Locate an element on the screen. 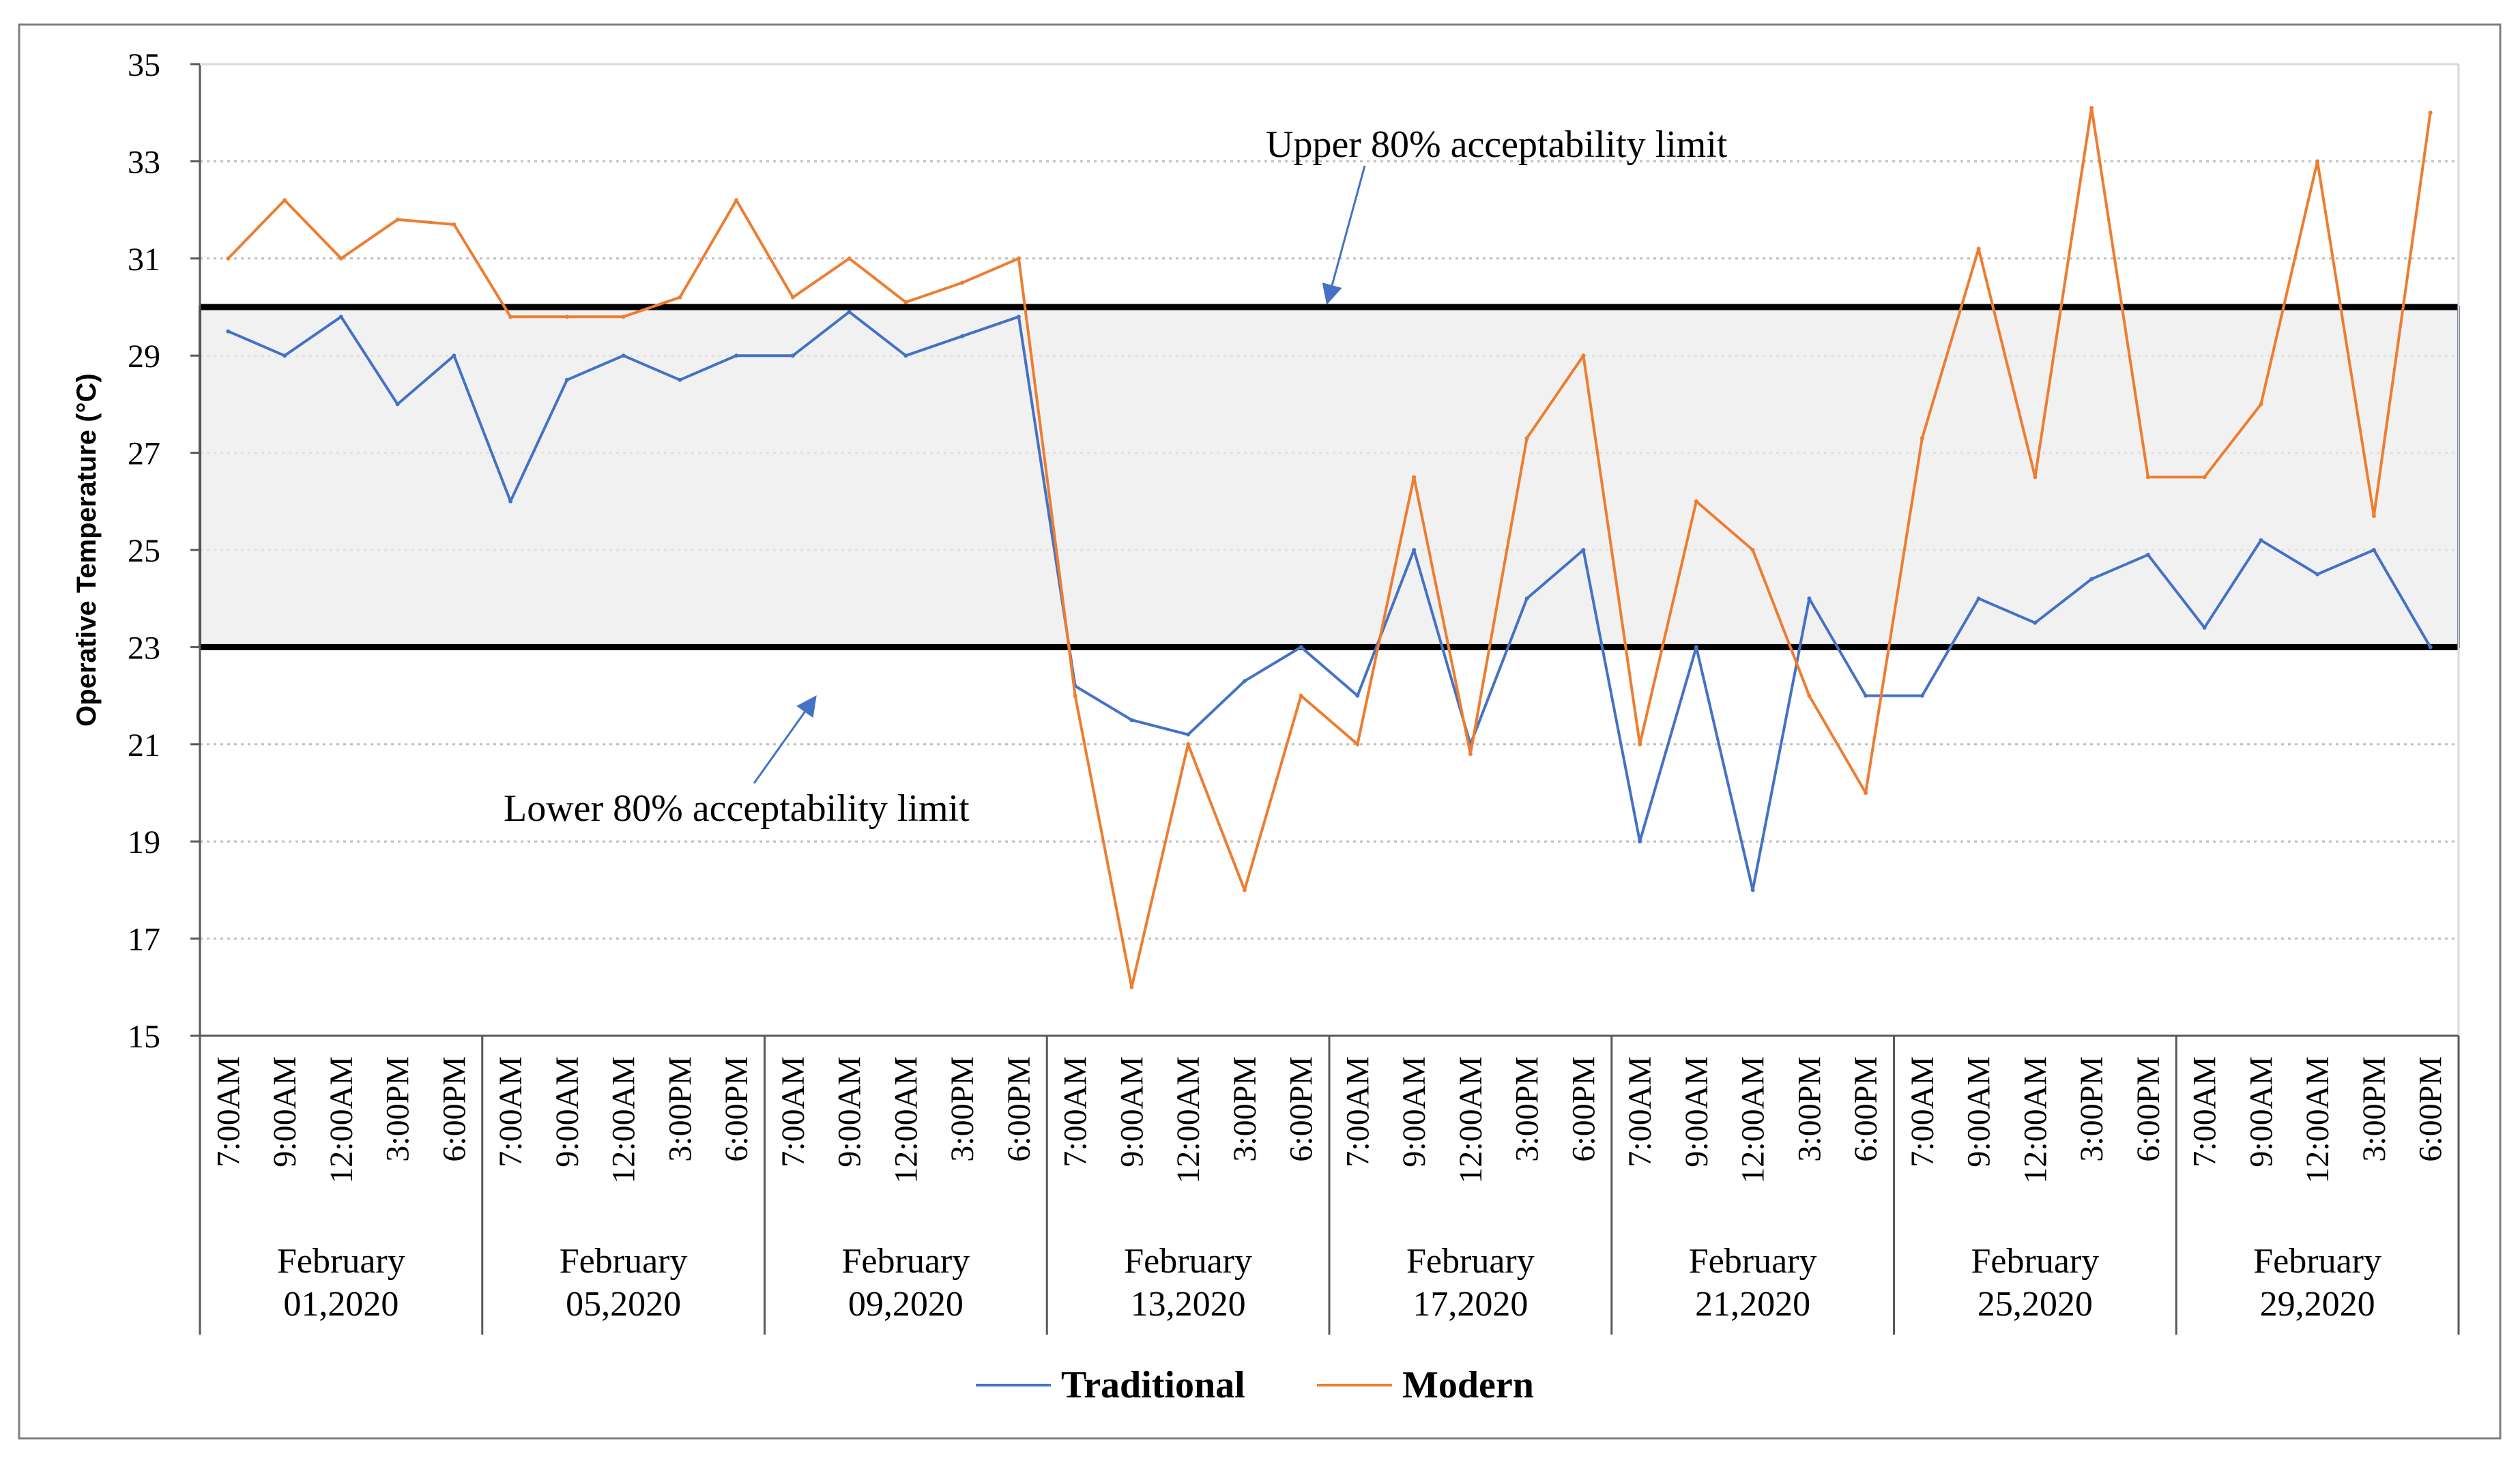 Image resolution: width=2520 pixels, height=1467 pixels. legend-label-modern: Modern is located at coordinates (1468, 1385).